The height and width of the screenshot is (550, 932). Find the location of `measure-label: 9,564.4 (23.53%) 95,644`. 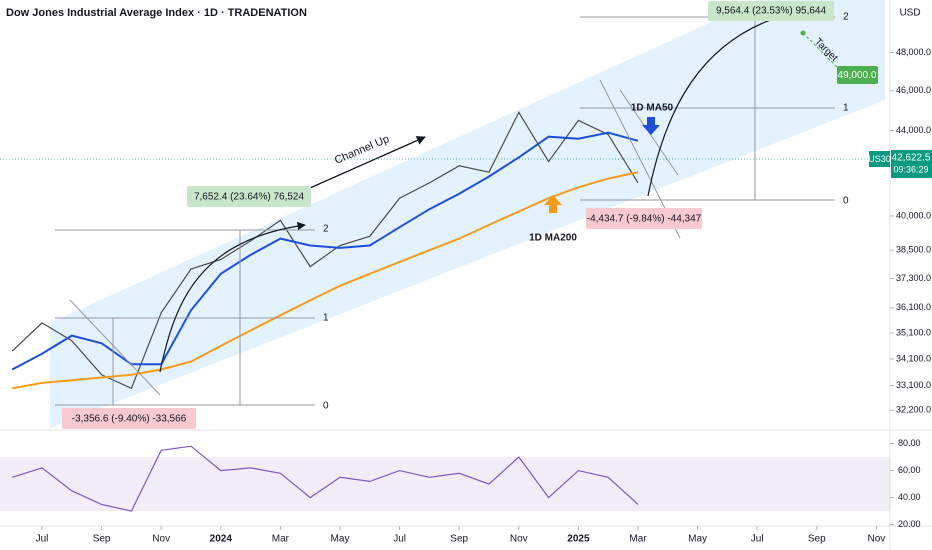

measure-label: 9,564.4 (23.53%) 95,644 is located at coordinates (771, 11).